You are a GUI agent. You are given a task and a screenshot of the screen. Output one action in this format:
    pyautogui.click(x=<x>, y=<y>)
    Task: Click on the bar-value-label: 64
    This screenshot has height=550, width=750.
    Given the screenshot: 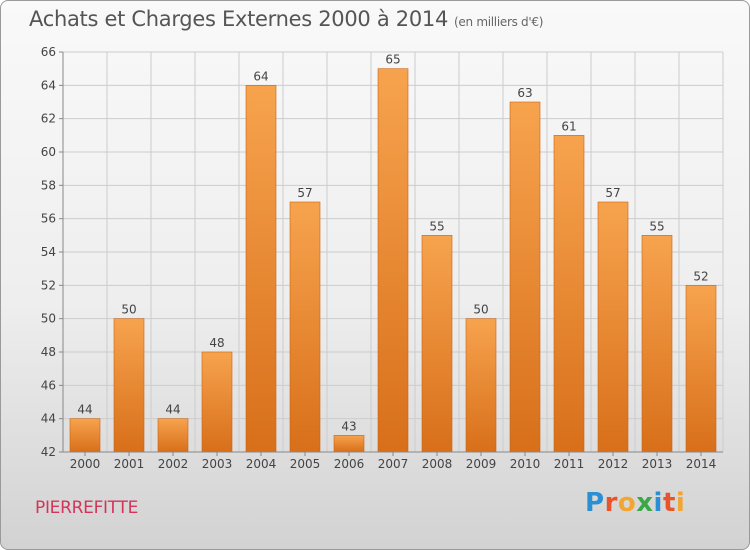 What is the action you would take?
    pyautogui.click(x=260, y=76)
    